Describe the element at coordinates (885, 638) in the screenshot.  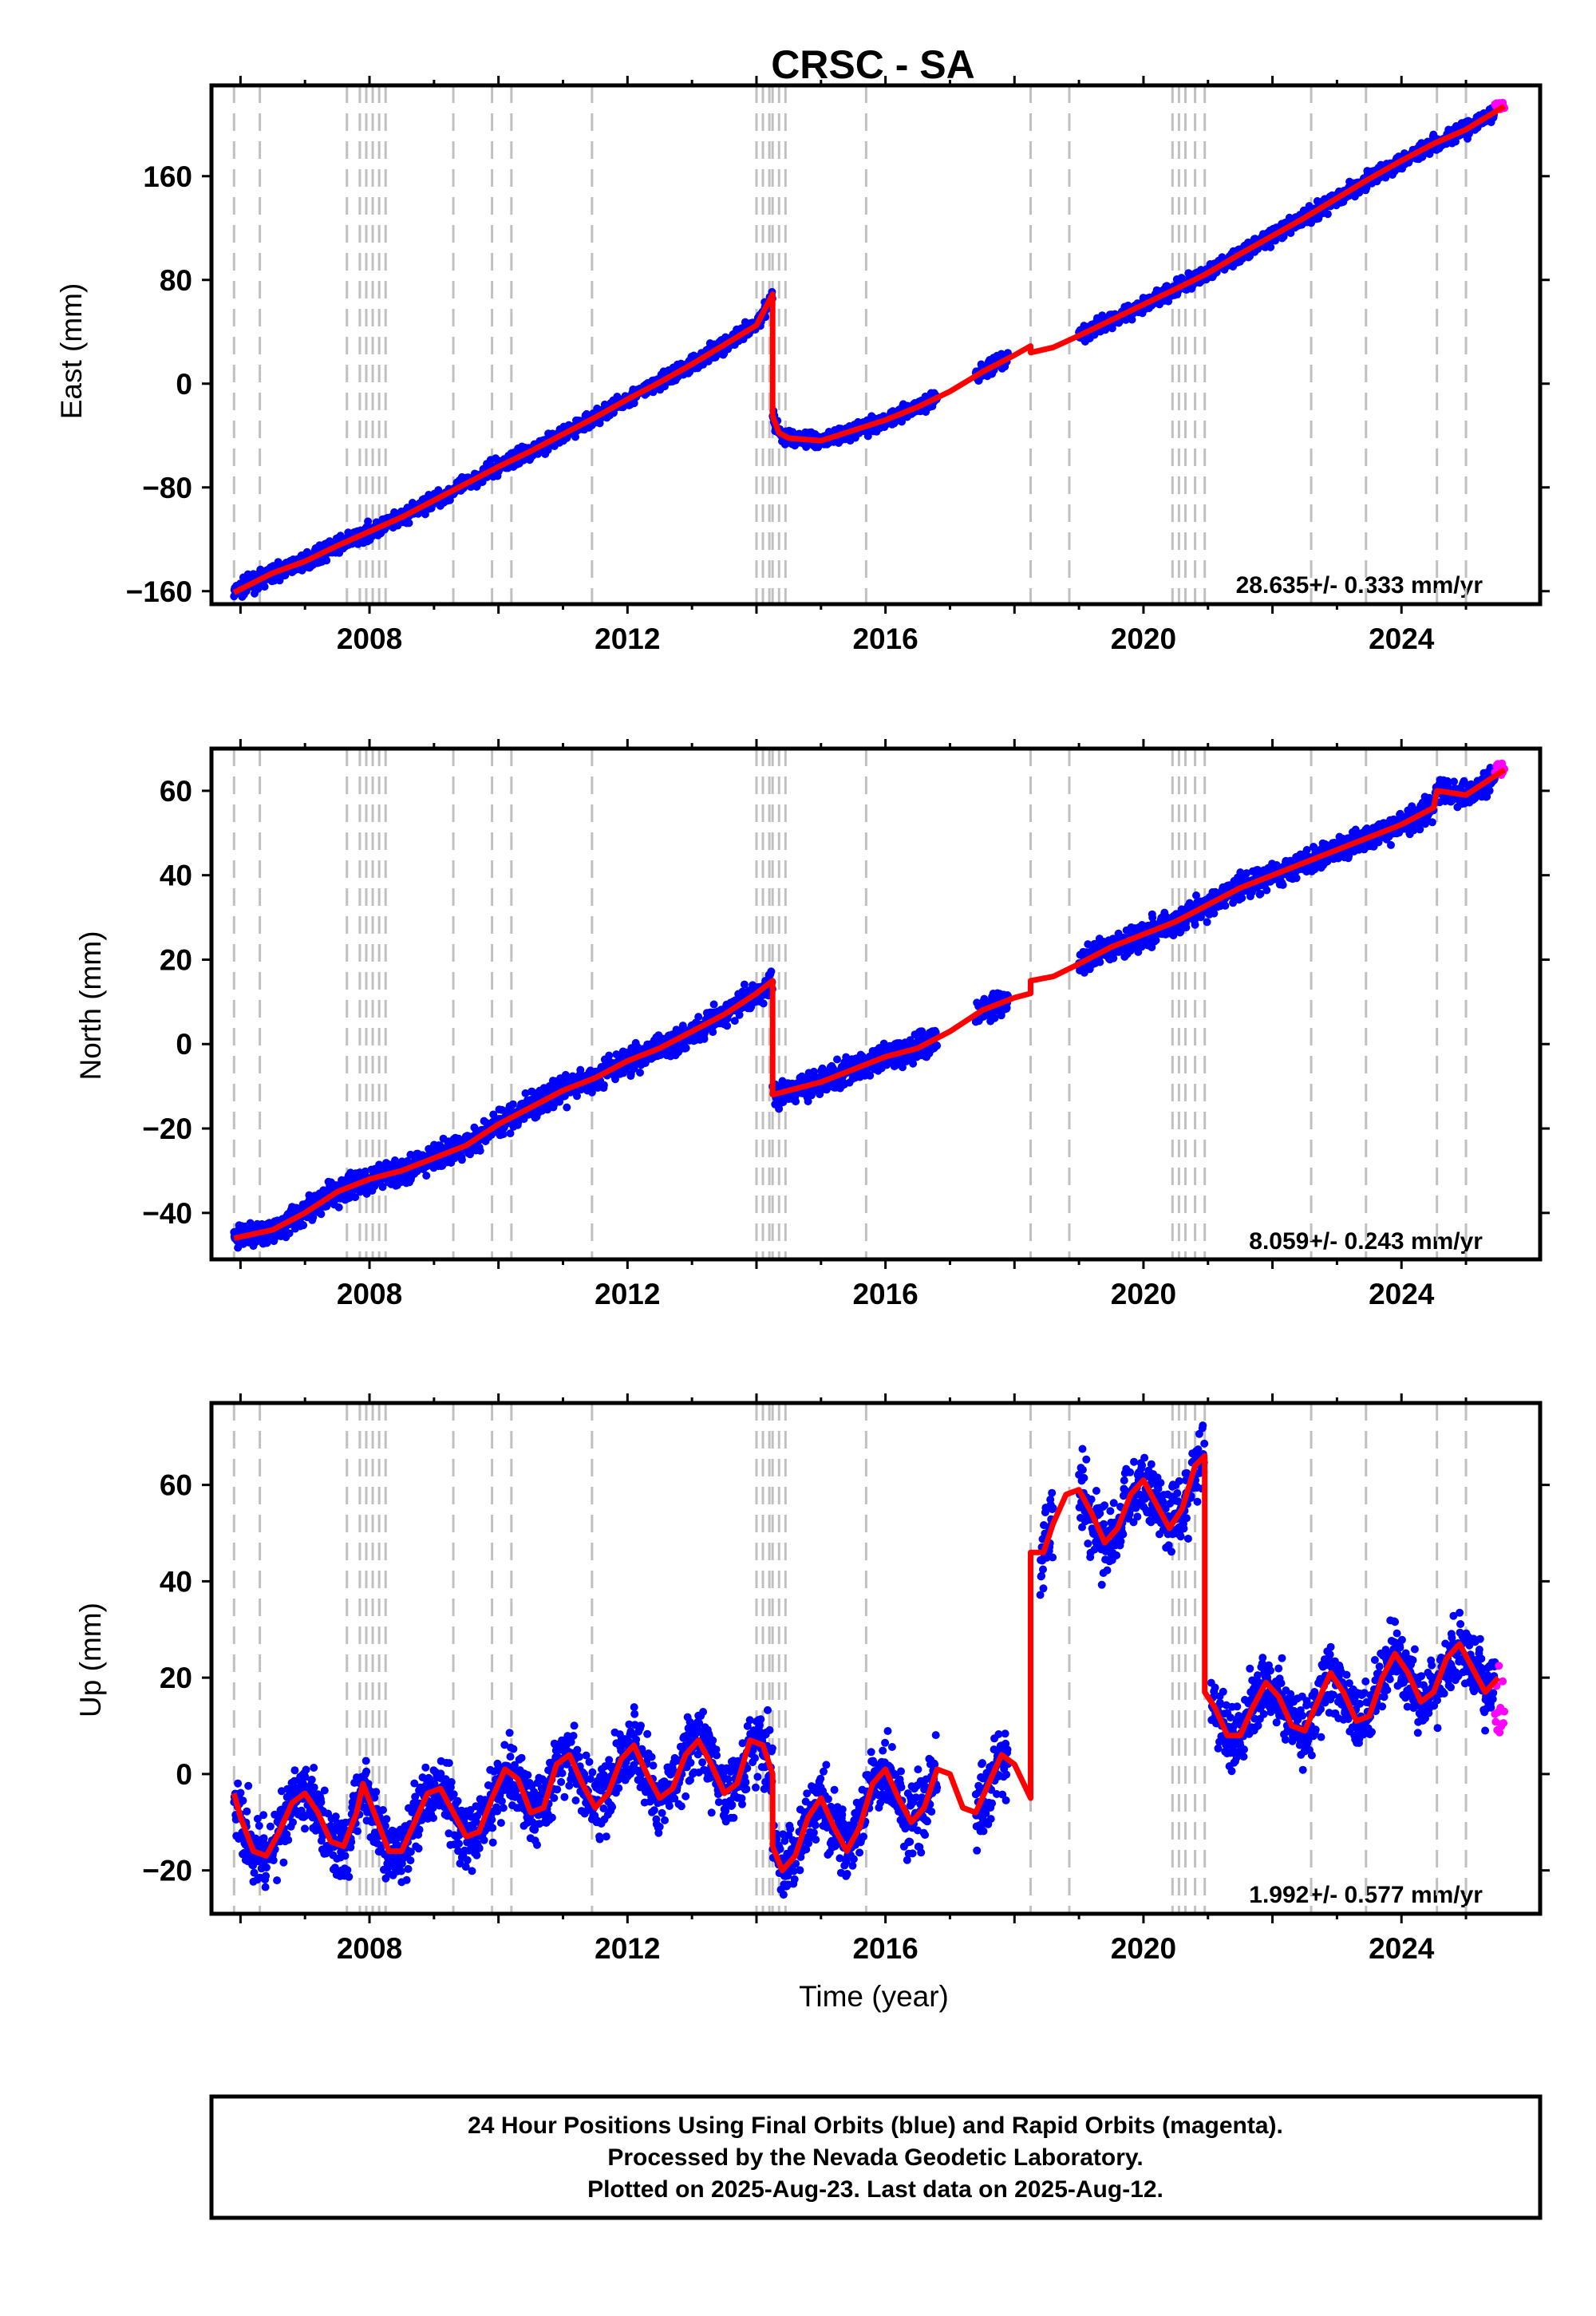
I see `east-x-tick-label: 2016` at that location.